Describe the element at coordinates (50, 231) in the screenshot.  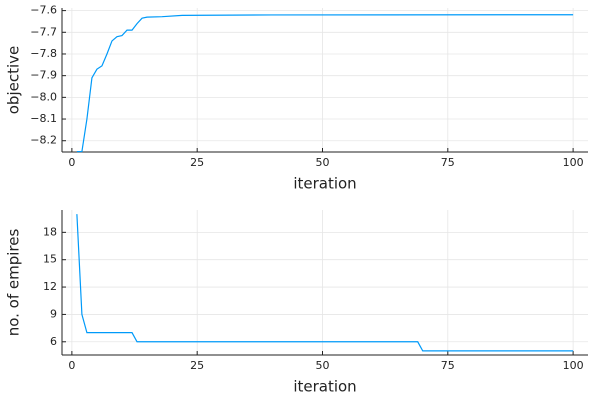
I see `y-tick-label: 18` at that location.